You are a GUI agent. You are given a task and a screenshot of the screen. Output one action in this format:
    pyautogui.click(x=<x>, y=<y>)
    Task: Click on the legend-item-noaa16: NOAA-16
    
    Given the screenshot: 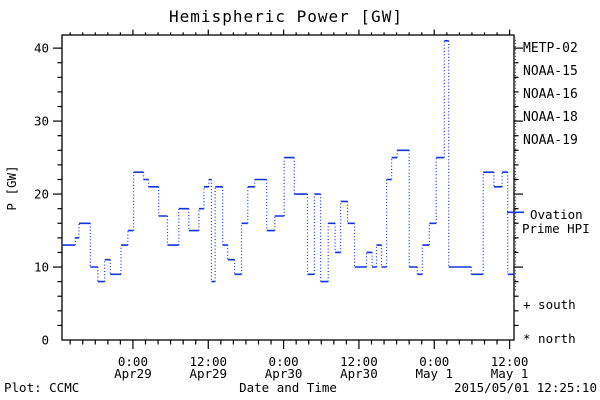 What is the action you would take?
    pyautogui.click(x=550, y=94)
    